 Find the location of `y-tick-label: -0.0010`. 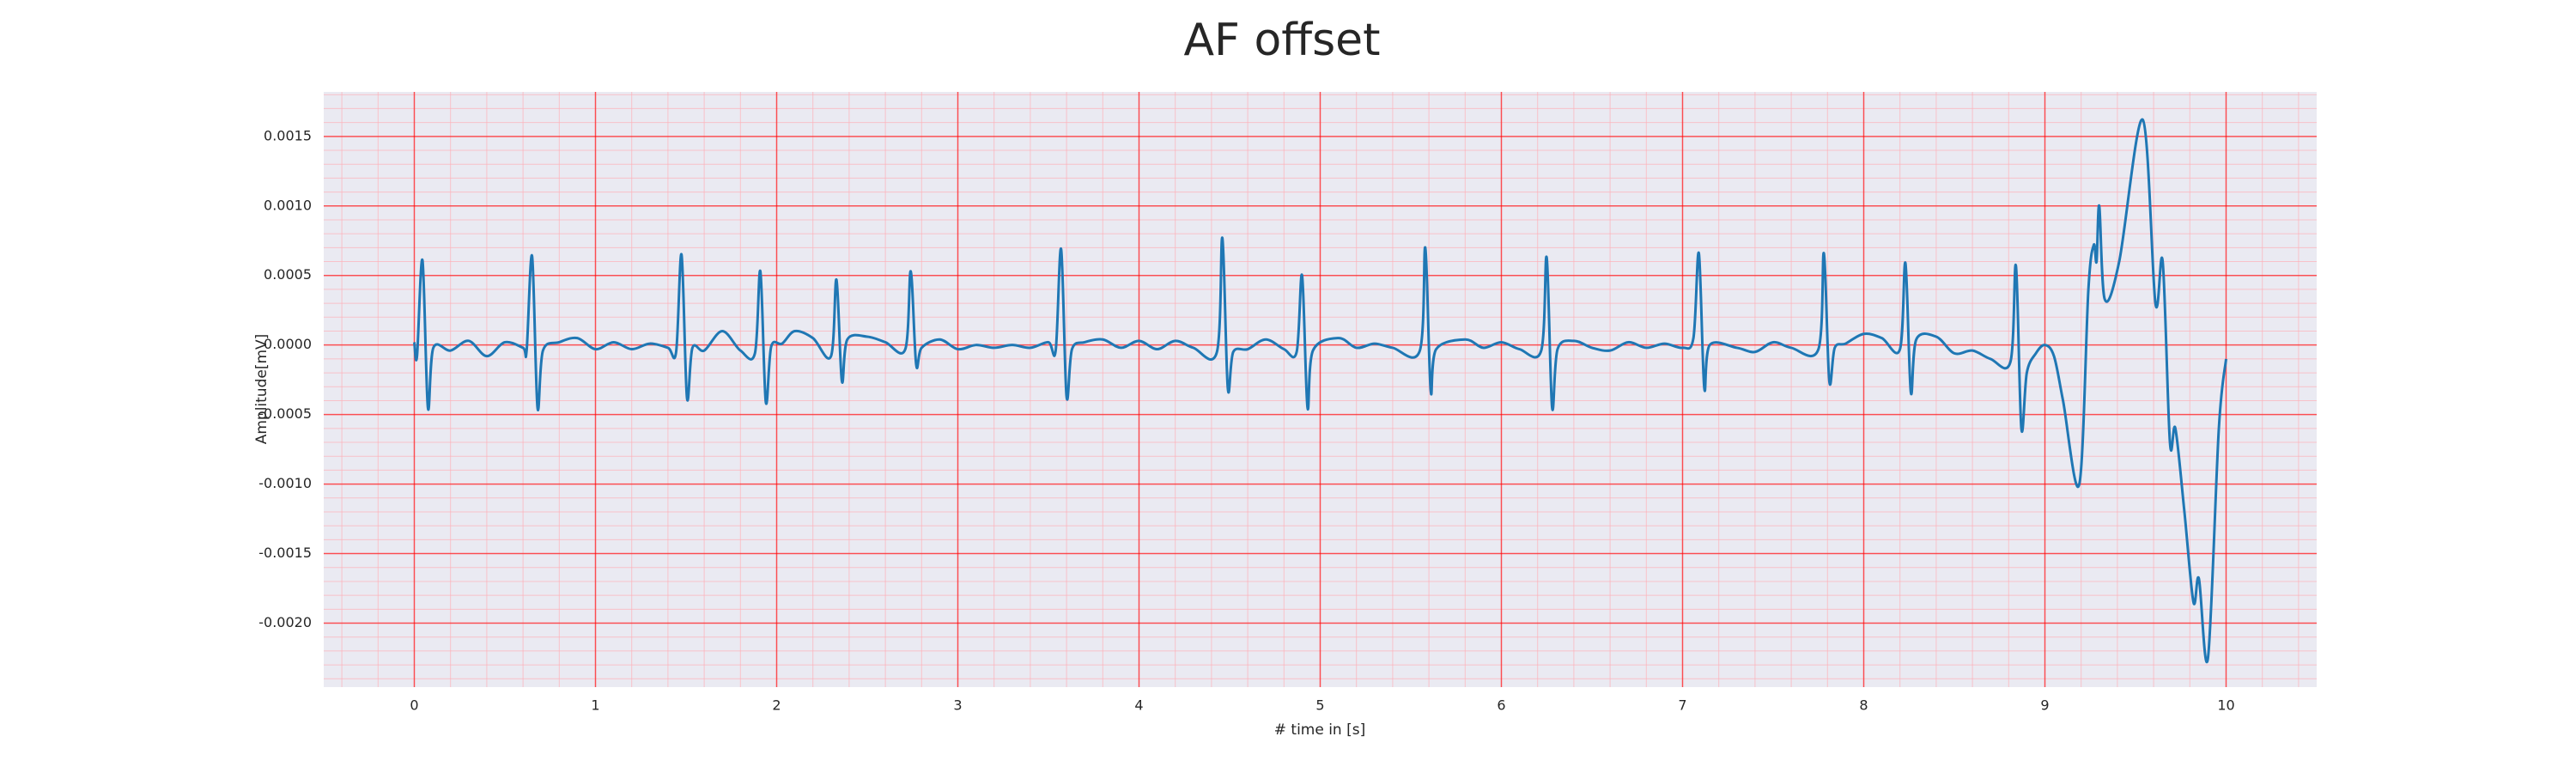

y-tick-label: -0.0010 is located at coordinates (285, 483).